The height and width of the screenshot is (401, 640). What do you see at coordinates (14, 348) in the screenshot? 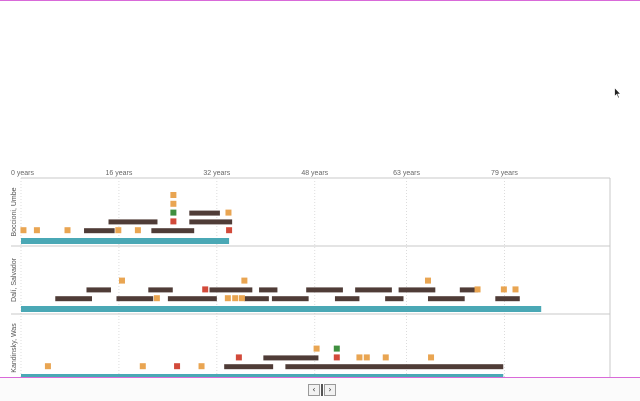
I see `artist-name-label: Kandinsky, Was` at bounding box center [14, 348].